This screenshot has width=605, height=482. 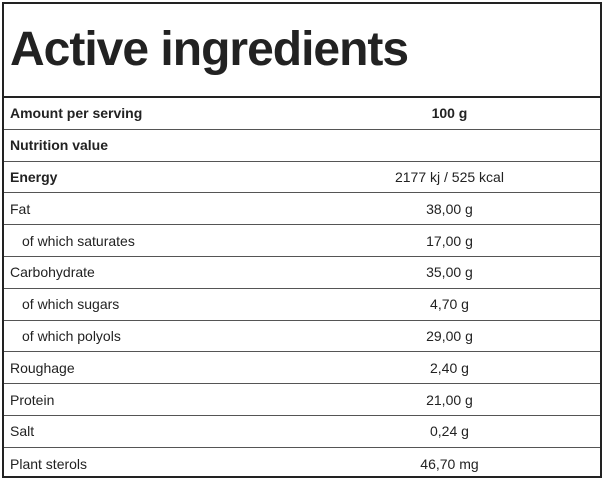 What do you see at coordinates (449, 367) in the screenshot?
I see `row-value-roughage: 2,40 g` at bounding box center [449, 367].